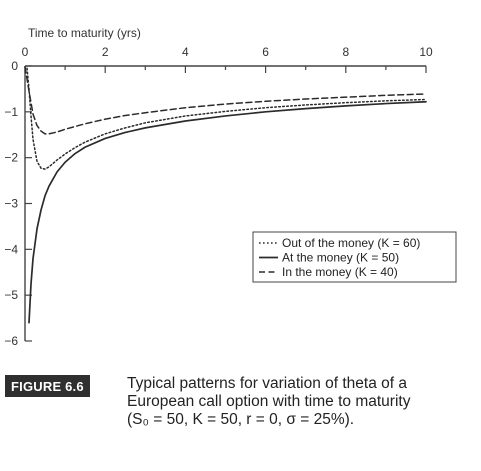  I want to click on y-tick-label: −4, so click(11, 249).